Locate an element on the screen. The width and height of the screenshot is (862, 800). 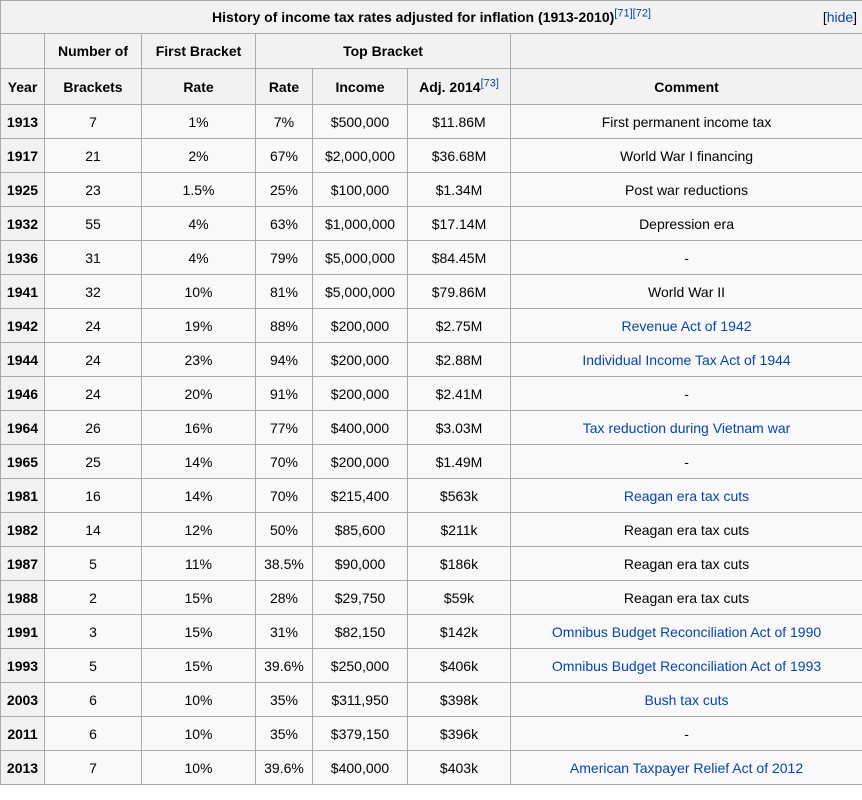
header-brackets: Brackets is located at coordinates (93, 86).